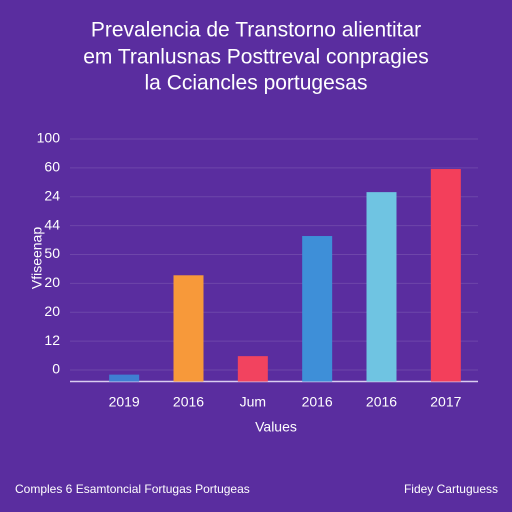  Describe the element at coordinates (253, 402) in the screenshot. I see `x-tick-label: Jum` at that location.